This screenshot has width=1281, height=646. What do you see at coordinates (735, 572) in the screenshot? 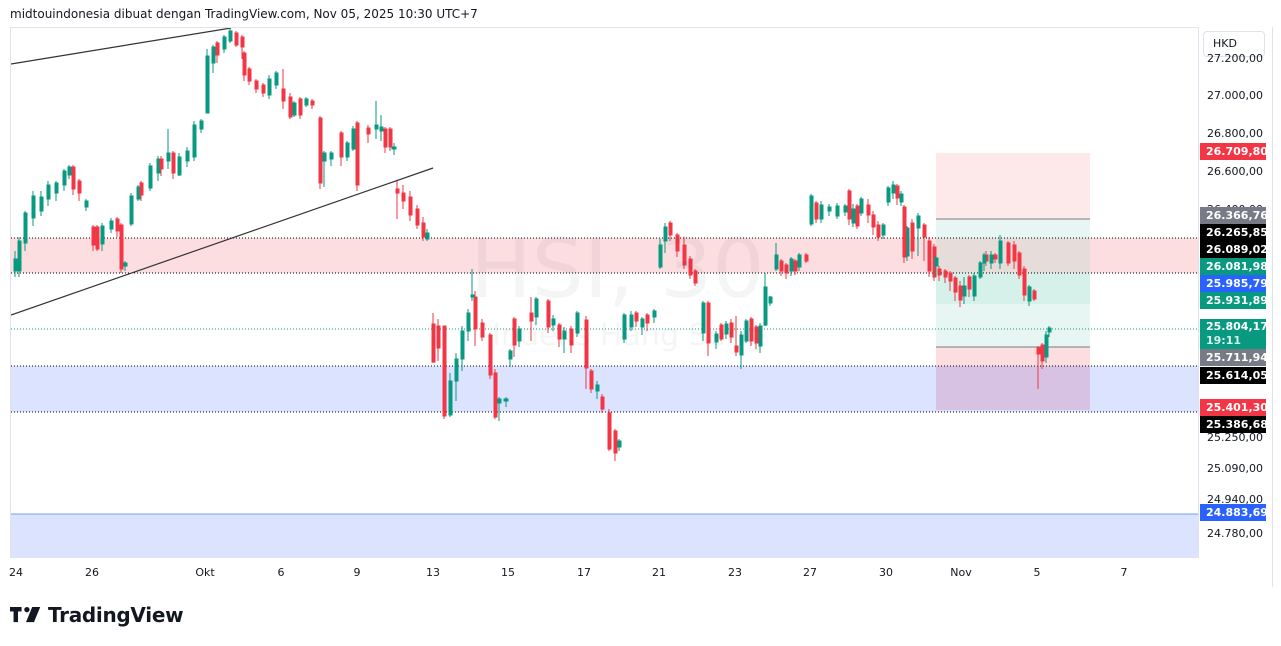
I see `time-tick: 23` at bounding box center [735, 572].